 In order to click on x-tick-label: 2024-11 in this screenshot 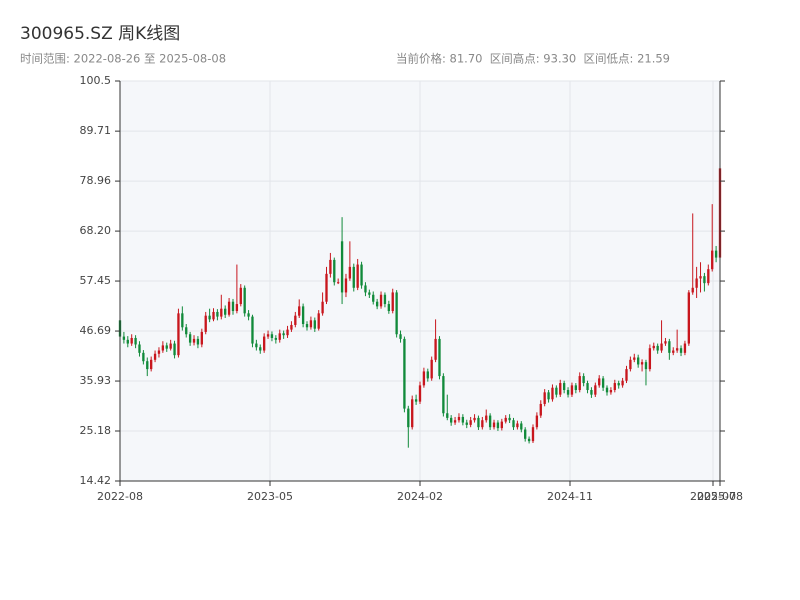, I will do `click(570, 496)`.